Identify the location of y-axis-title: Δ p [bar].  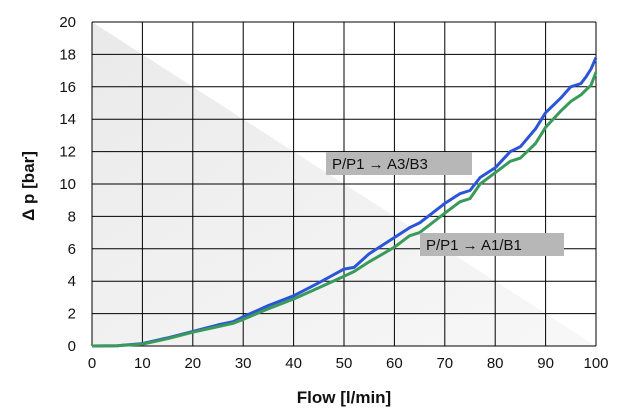
(28, 186).